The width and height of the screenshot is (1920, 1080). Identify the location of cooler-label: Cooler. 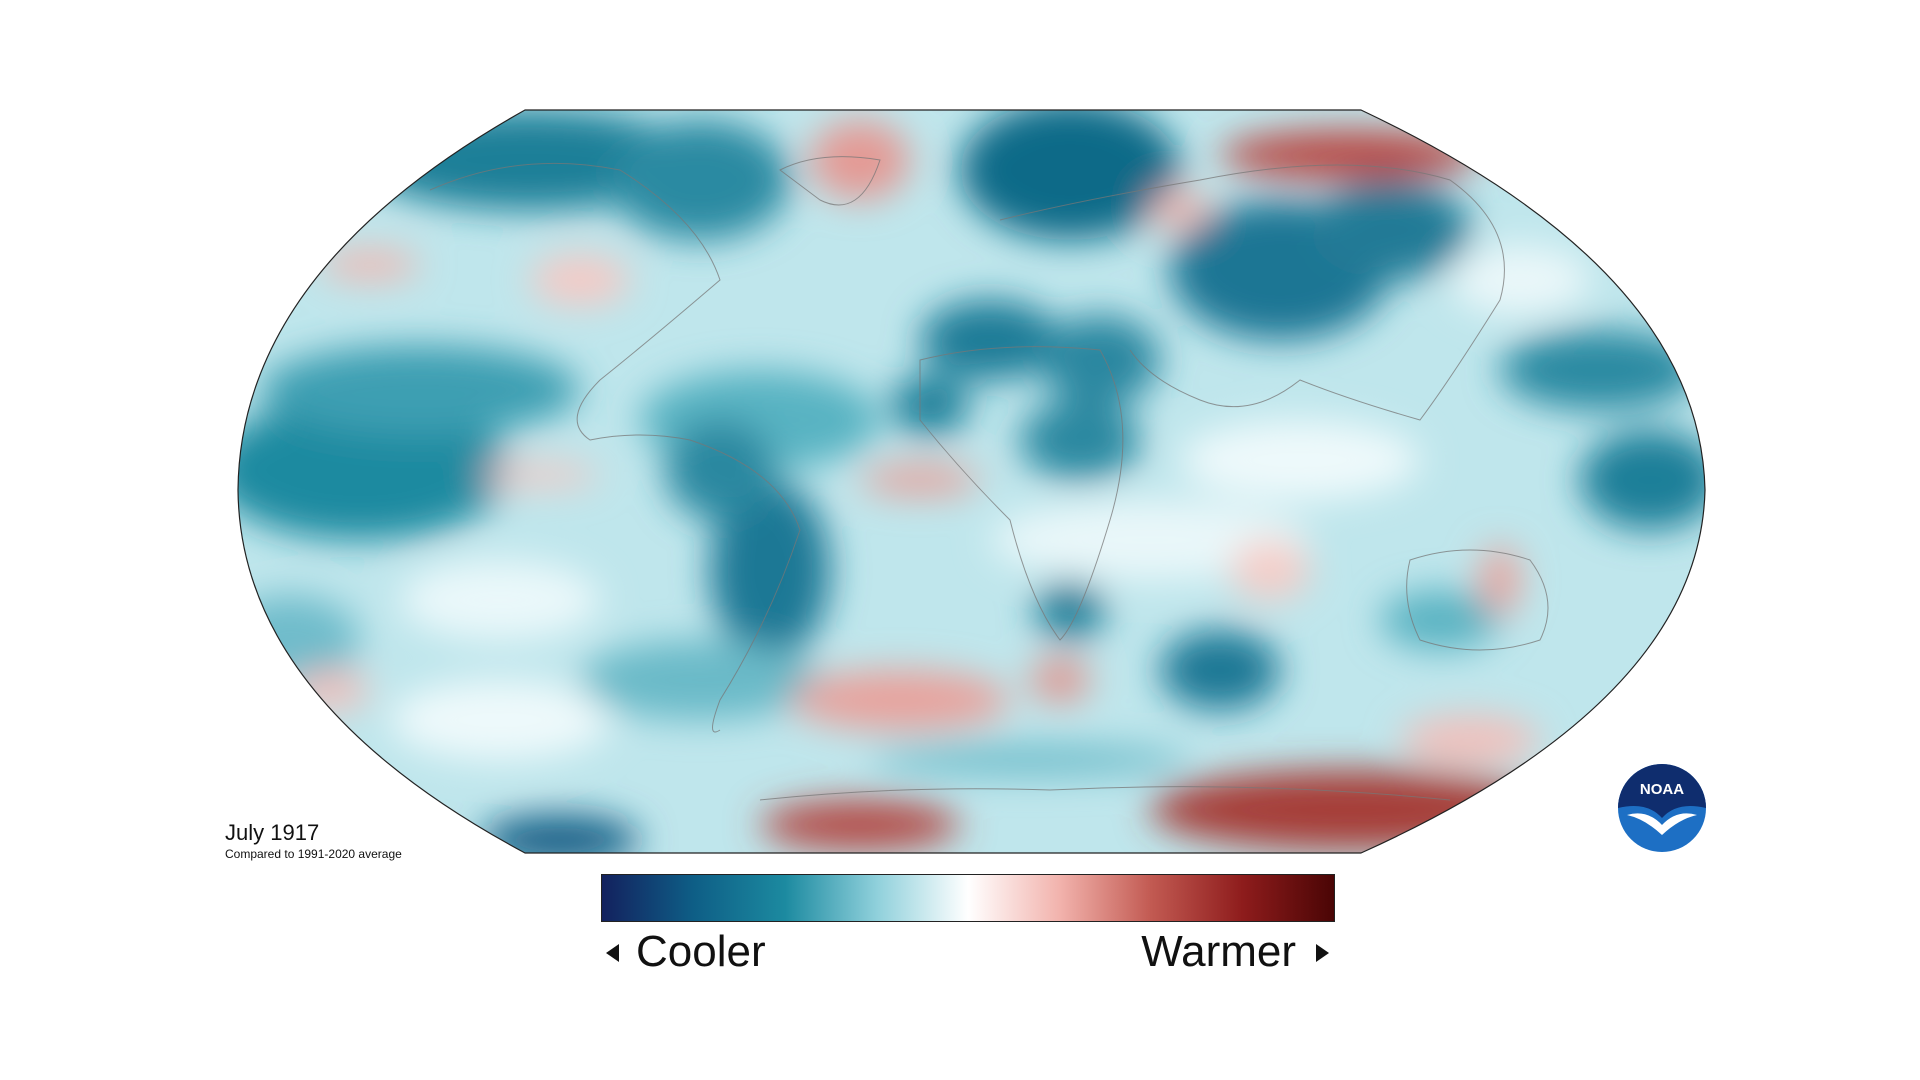
(701, 951).